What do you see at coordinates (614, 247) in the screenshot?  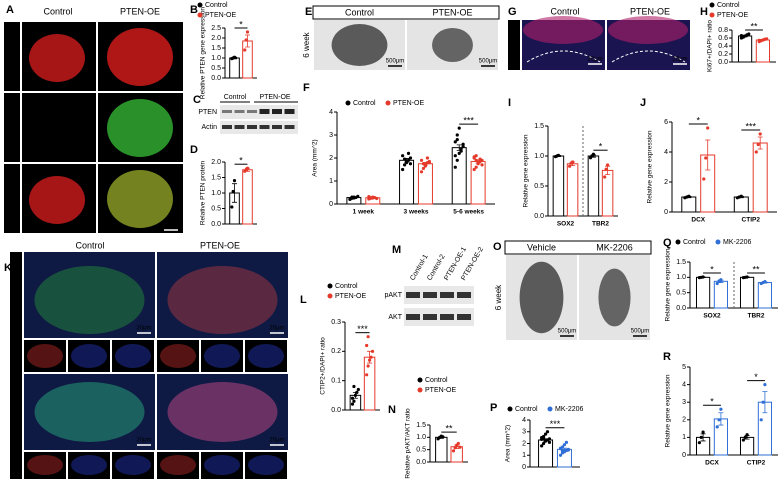 I see `label: MK-2206` at bounding box center [614, 247].